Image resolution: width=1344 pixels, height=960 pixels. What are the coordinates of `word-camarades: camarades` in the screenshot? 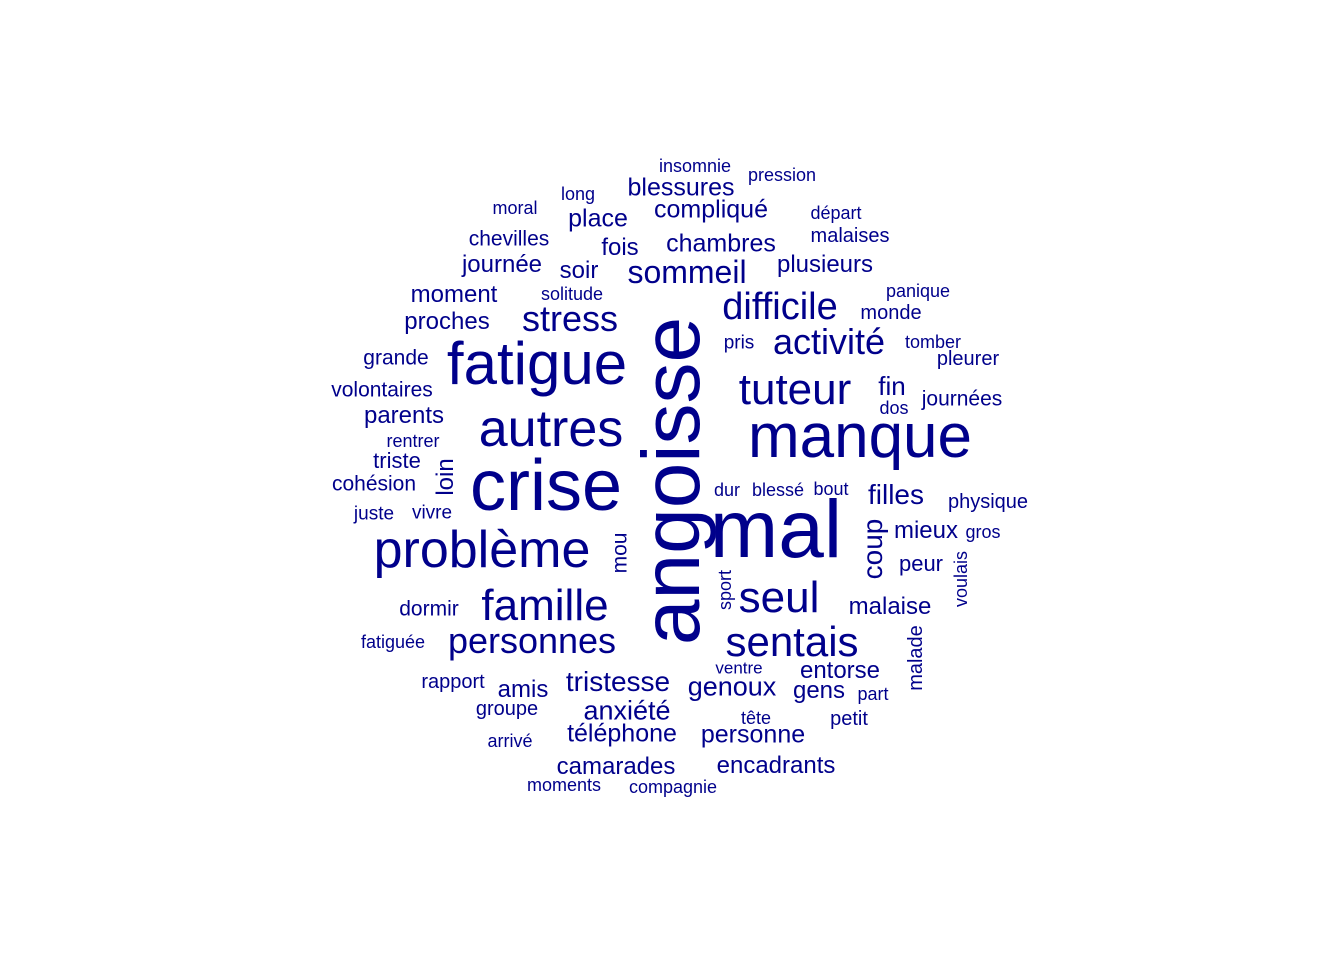 It's located at (616, 766).